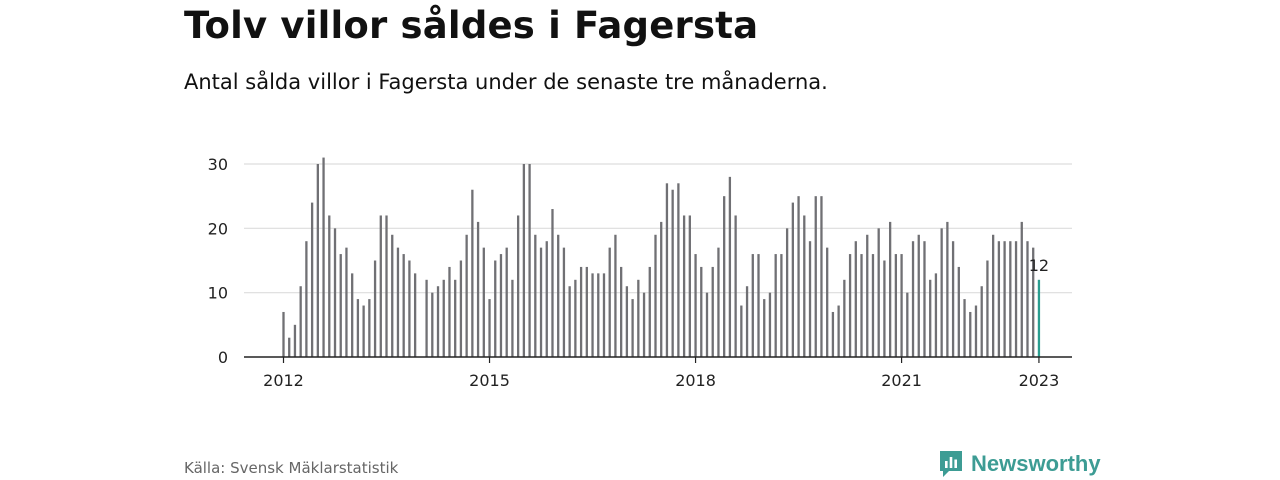 The image size is (1280, 480). I want to click on y-tick-label: 0, so click(223, 357).